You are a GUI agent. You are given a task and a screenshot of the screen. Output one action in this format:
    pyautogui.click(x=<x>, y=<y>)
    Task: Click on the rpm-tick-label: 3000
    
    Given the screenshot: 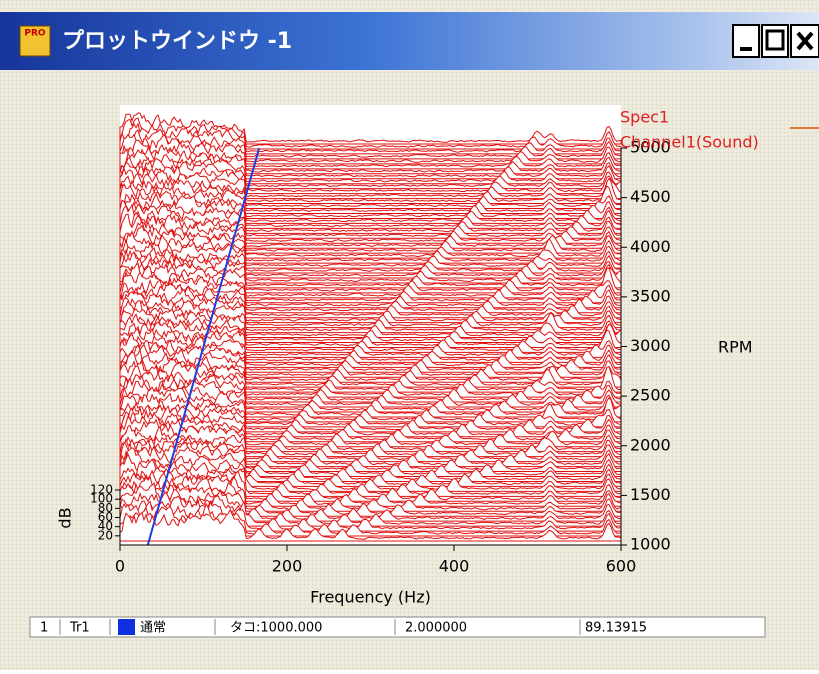 What is the action you would take?
    pyautogui.click(x=650, y=345)
    